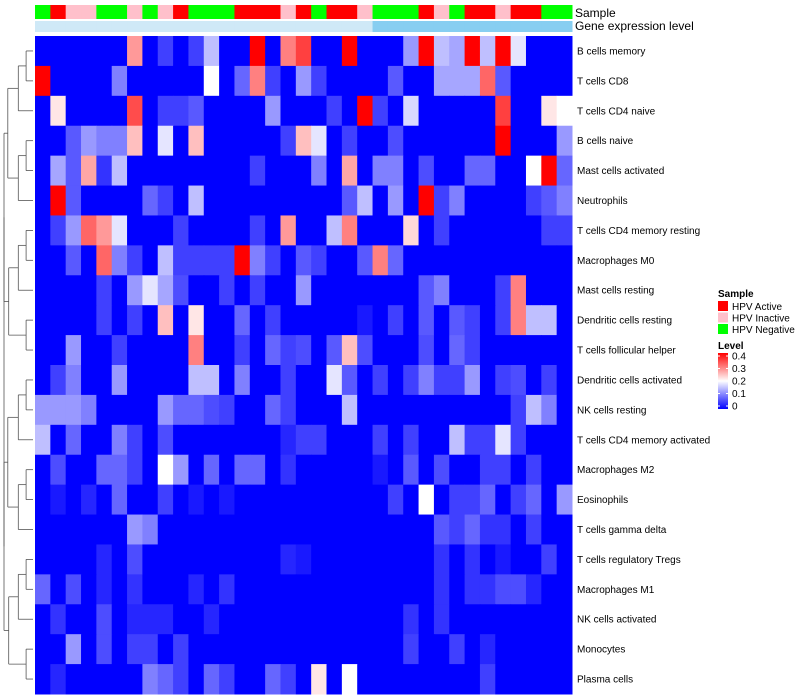 Image resolution: width=800 pixels, height=700 pixels. I want to click on sample-legend-swatch, so click(723, 306).